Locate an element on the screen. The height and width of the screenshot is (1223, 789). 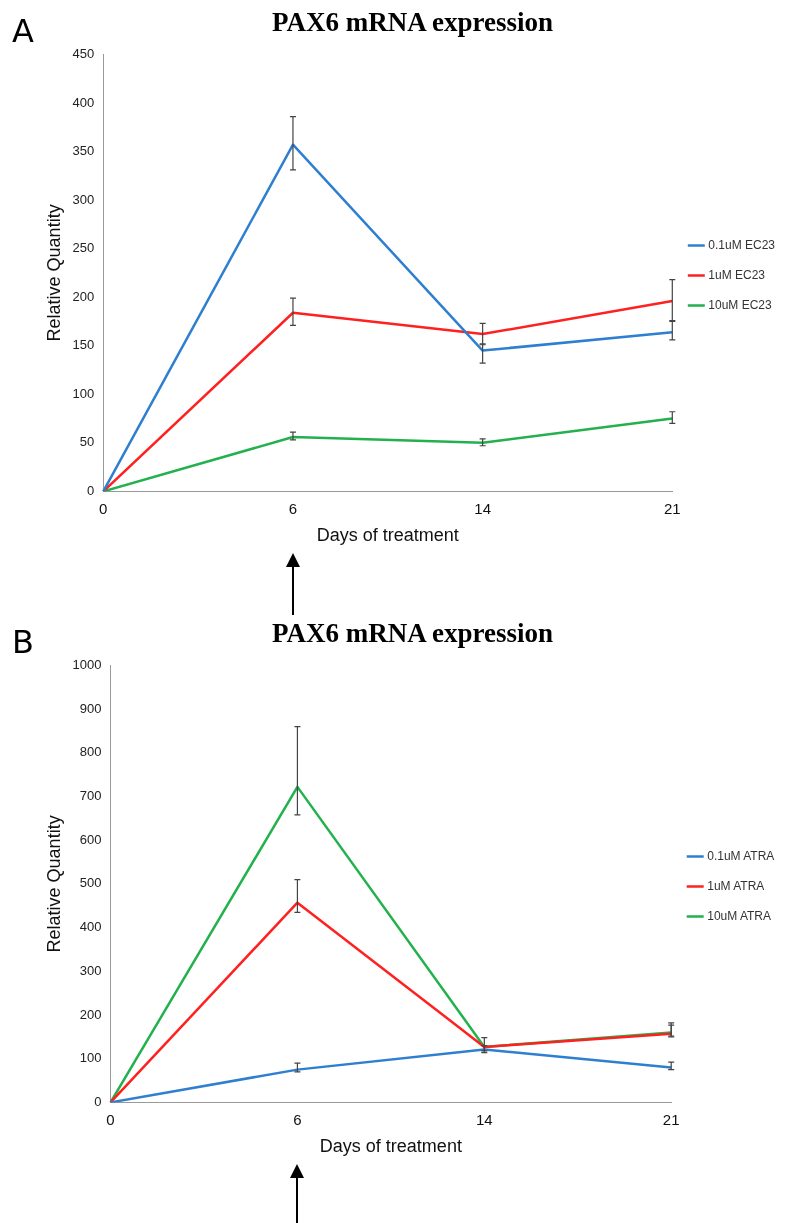
y-tick-label: 1000 is located at coordinates (87, 664).